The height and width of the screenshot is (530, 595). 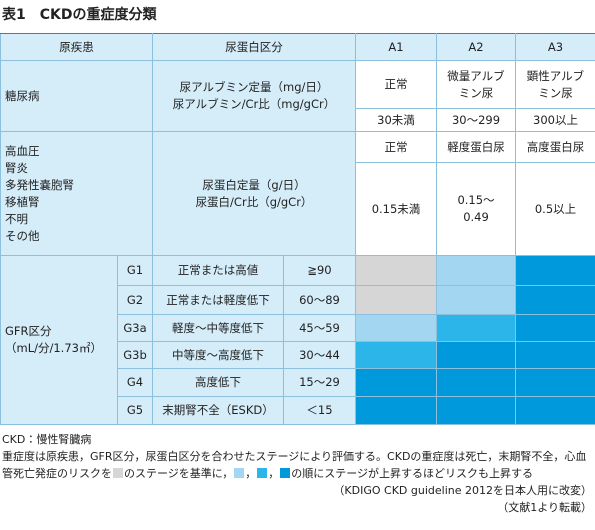 What do you see at coordinates (39, 184) in the screenshot?
I see `disease-name: 多発性嚢胞腎` at bounding box center [39, 184].